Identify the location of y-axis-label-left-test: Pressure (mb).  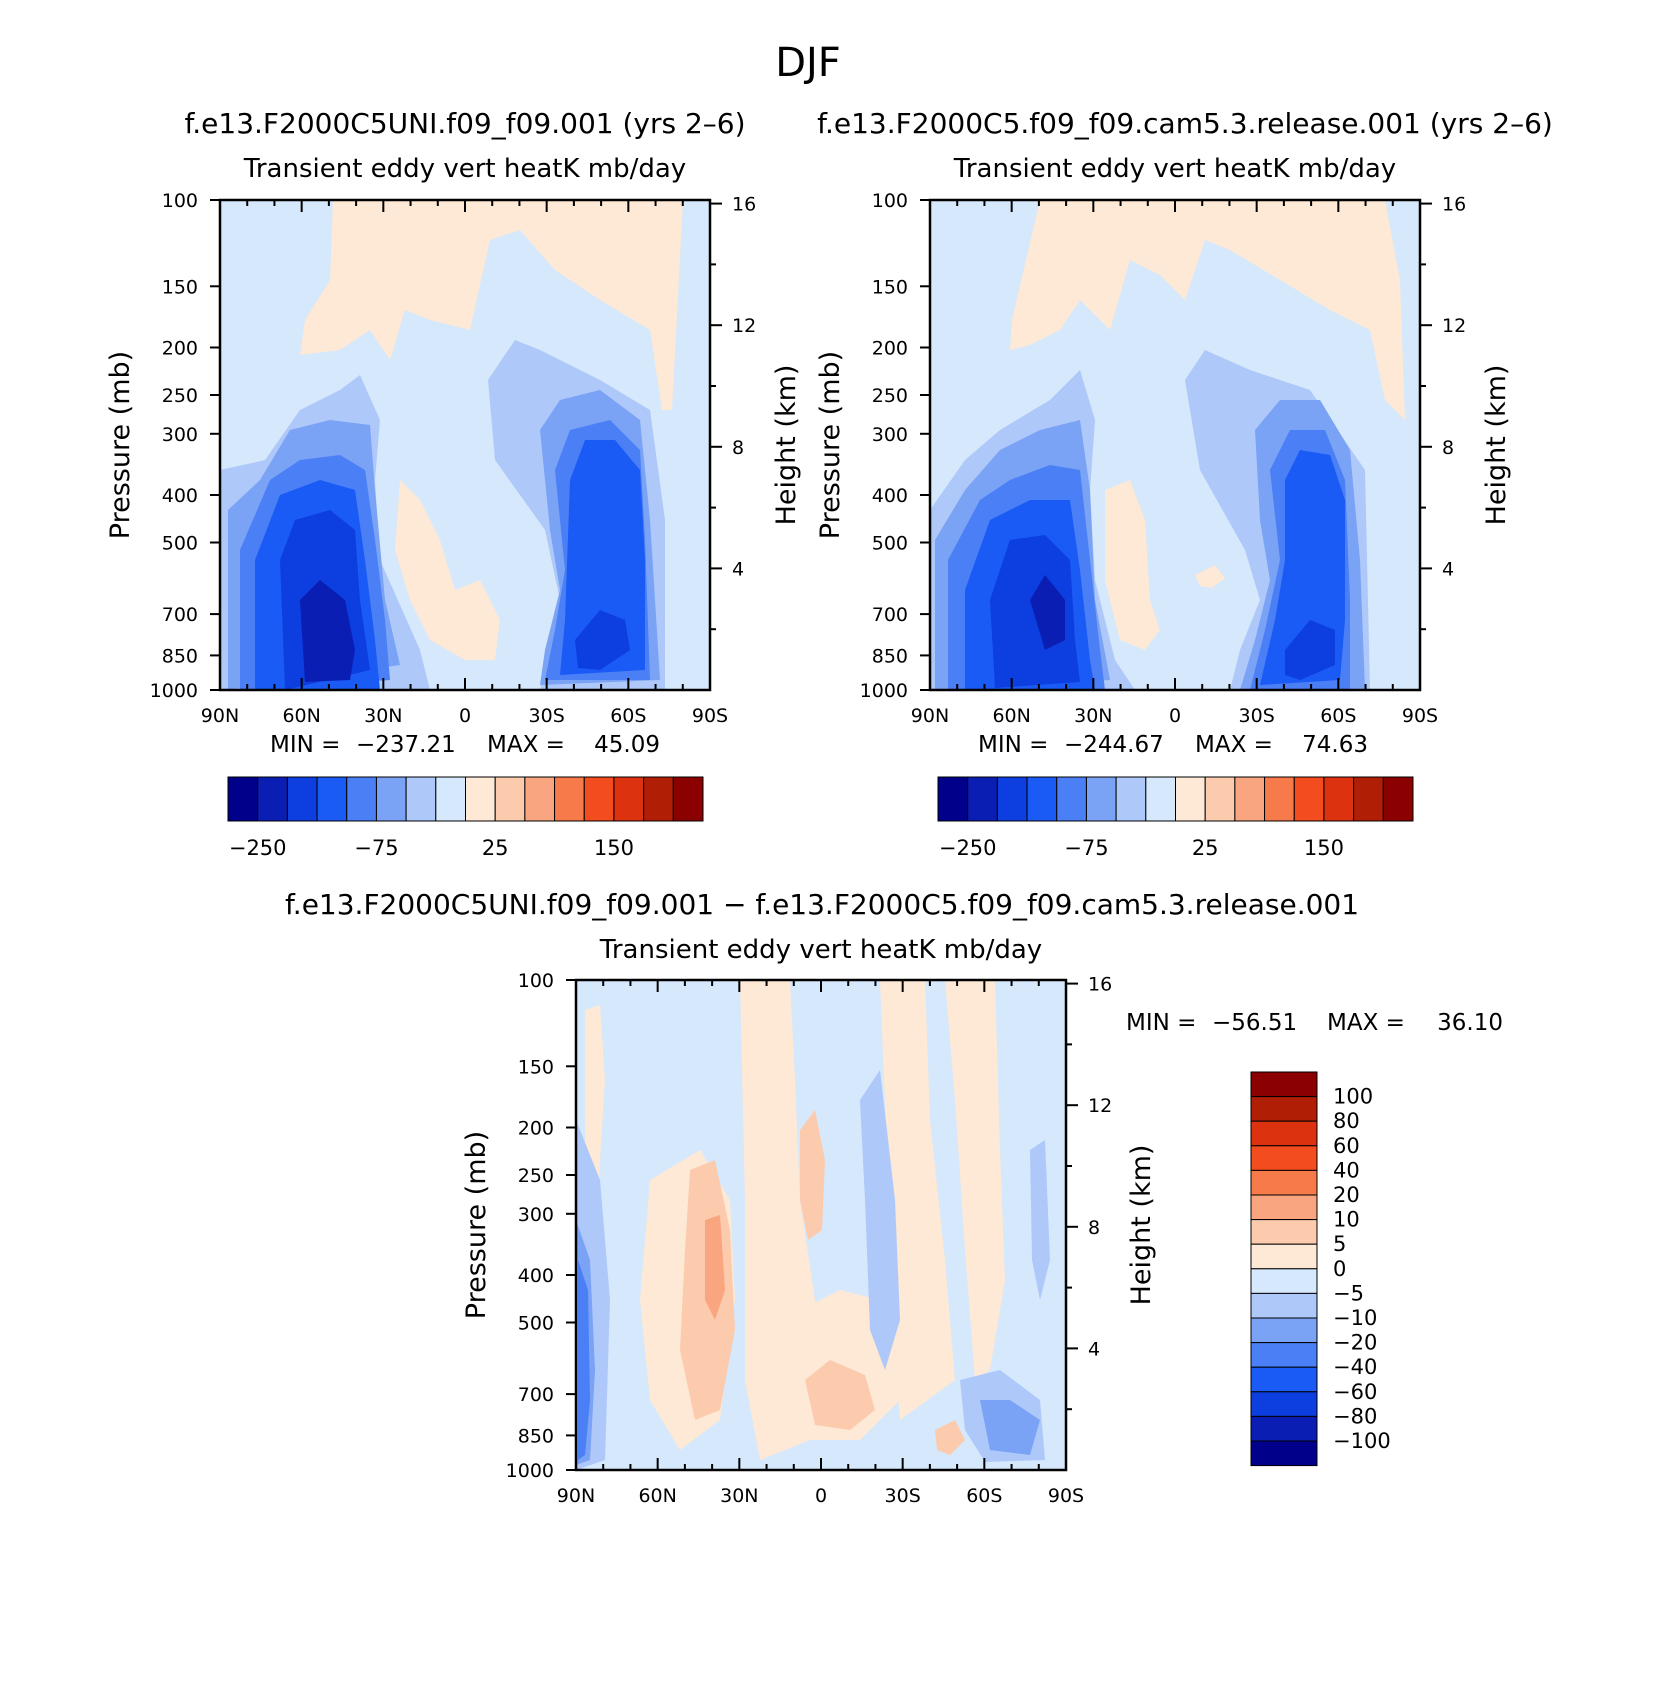
(120, 445).